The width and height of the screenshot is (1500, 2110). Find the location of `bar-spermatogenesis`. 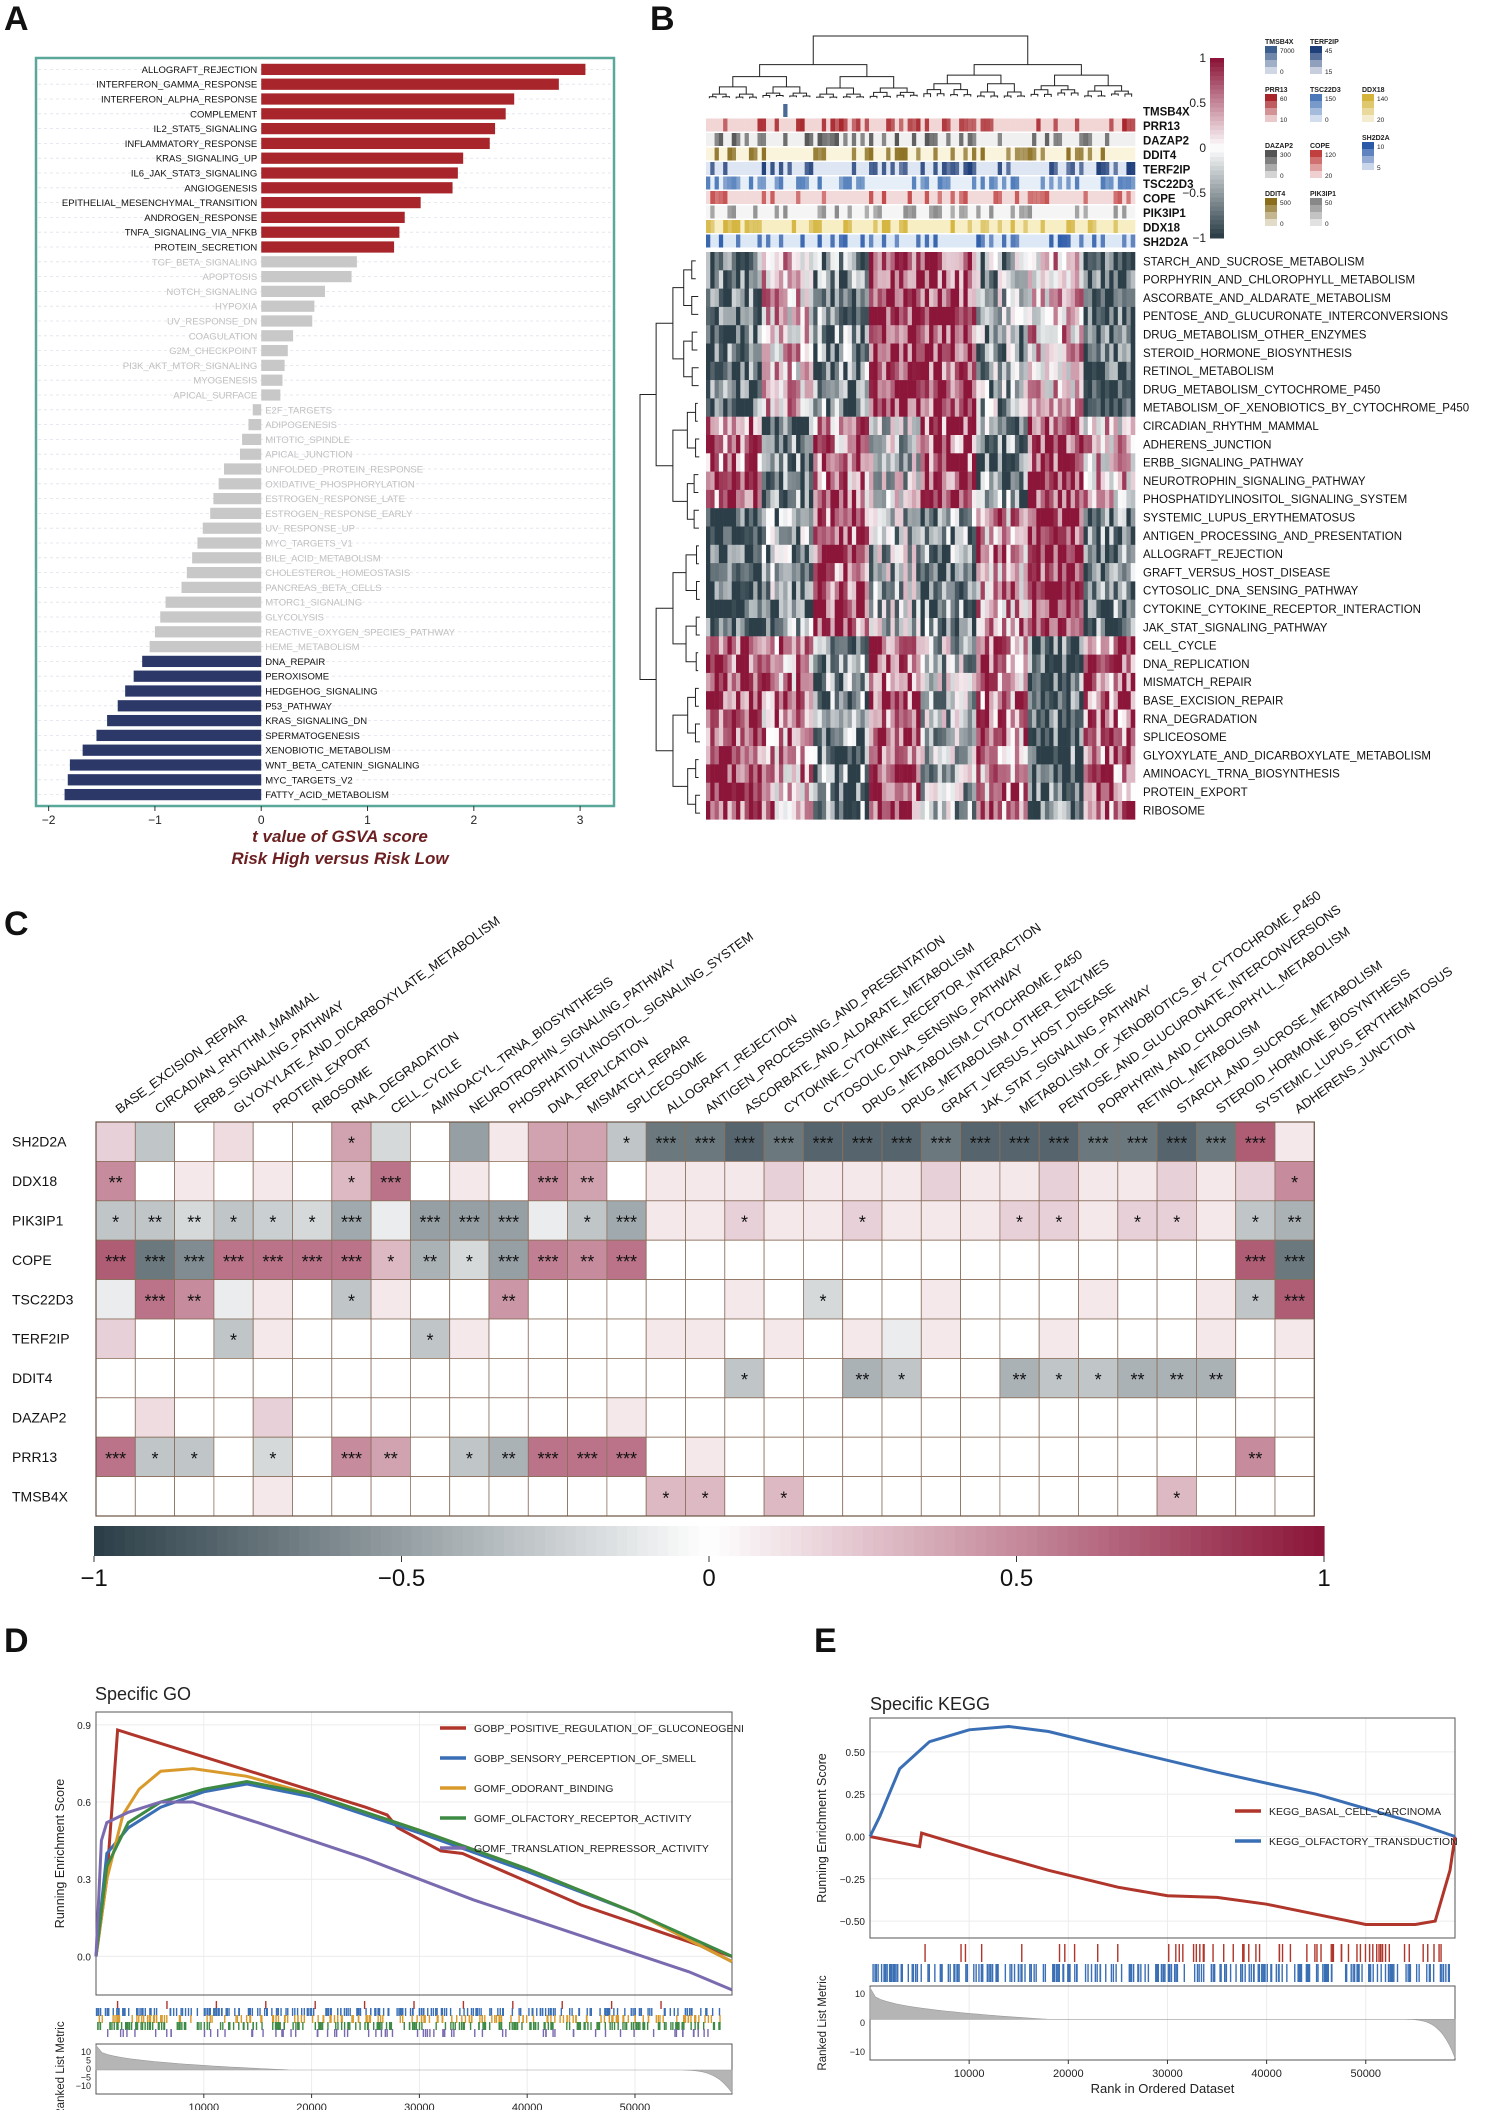

bar-spermatogenesis is located at coordinates (179, 735).